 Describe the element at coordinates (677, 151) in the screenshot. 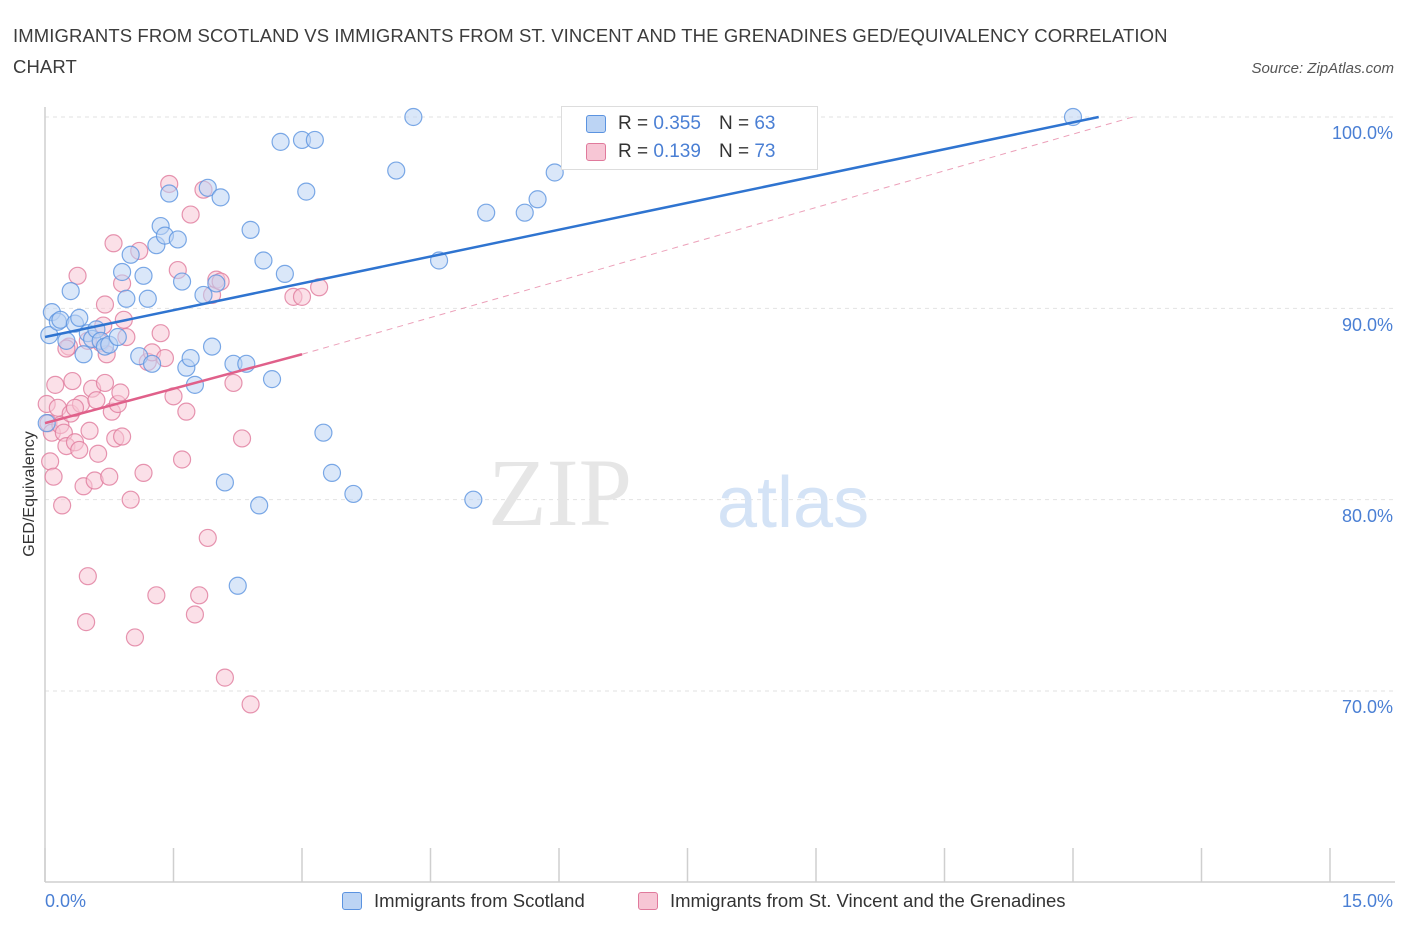

I see `legend-r-value: 0.139` at that location.